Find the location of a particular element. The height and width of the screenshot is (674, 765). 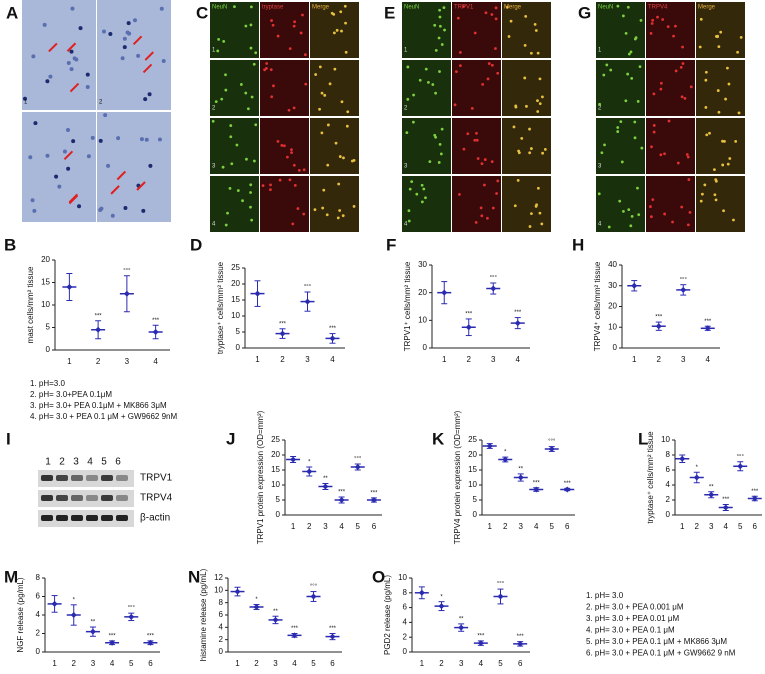

y-tick-label: 12 is located at coordinates (218, 577).